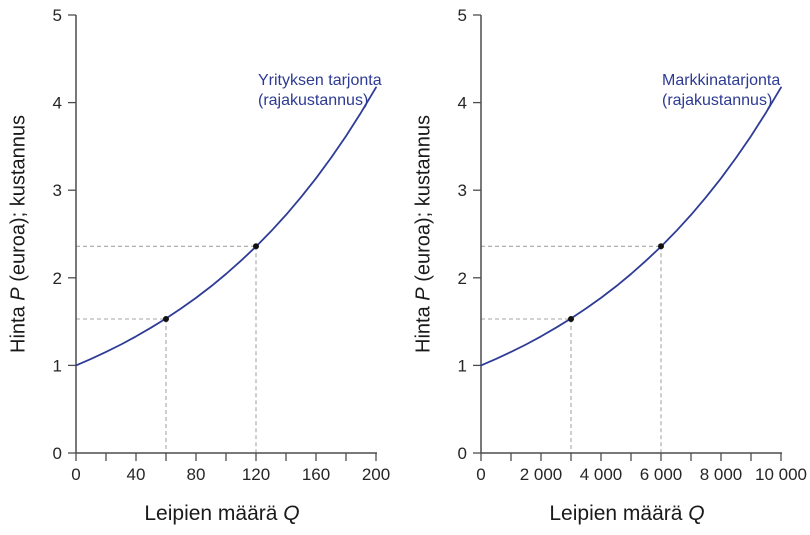  I want to click on curve-label-line1: Markkinatarjonta, so click(721, 80).